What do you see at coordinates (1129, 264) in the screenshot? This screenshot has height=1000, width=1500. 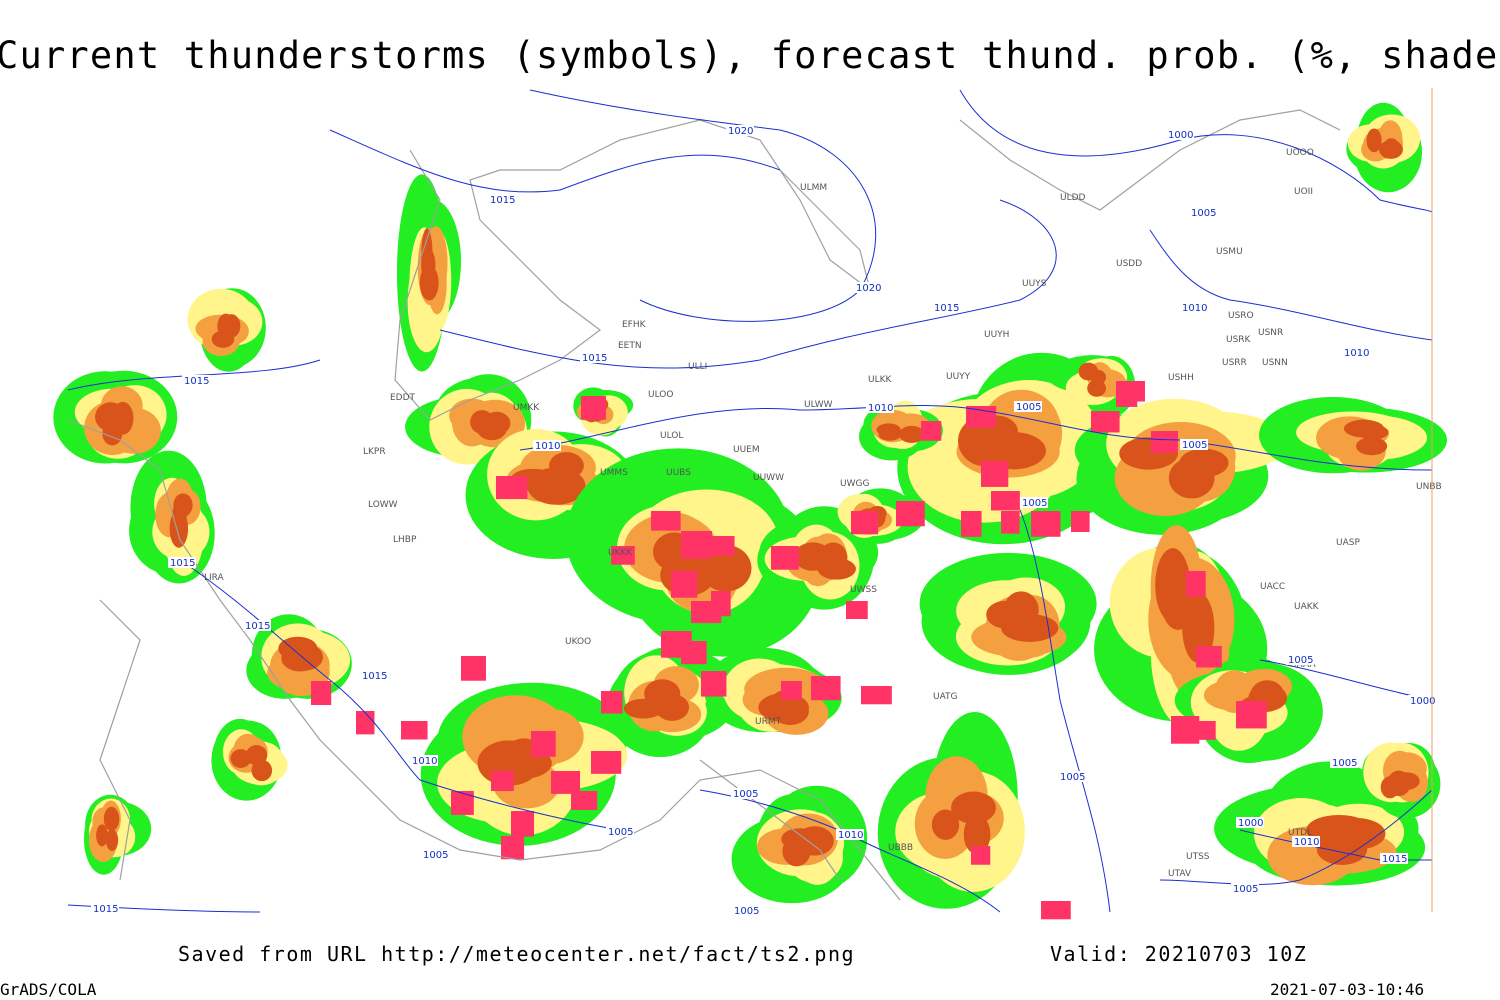 I see `station-label: USDD` at bounding box center [1129, 264].